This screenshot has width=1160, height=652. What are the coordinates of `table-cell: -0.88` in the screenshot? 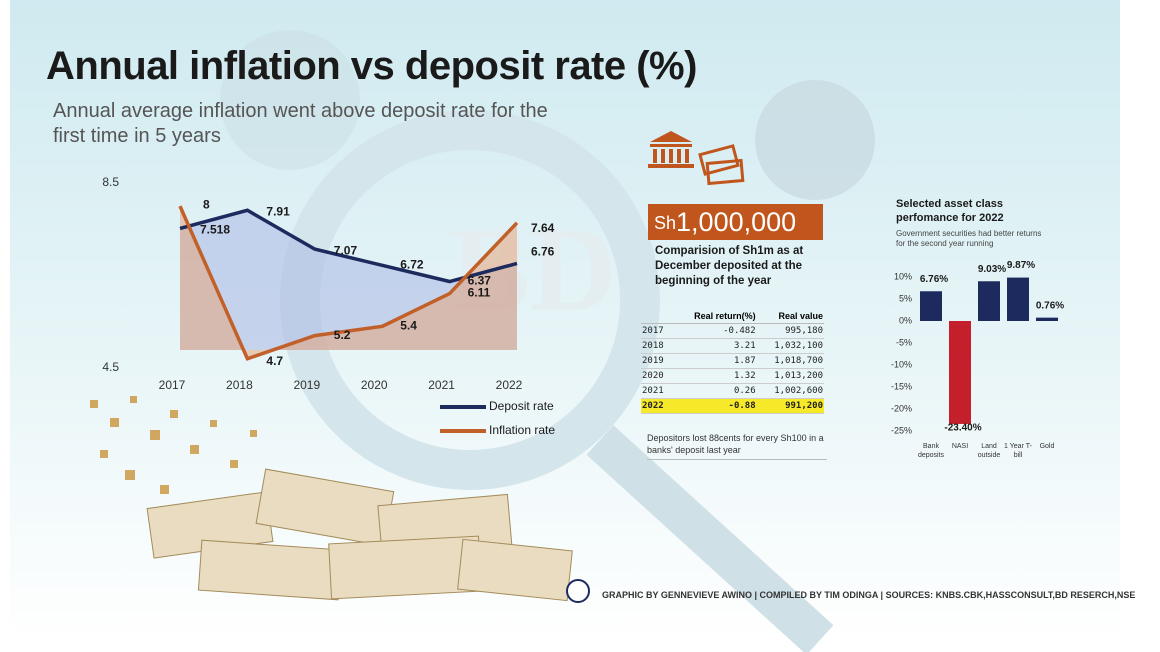 It's located at (714, 406).